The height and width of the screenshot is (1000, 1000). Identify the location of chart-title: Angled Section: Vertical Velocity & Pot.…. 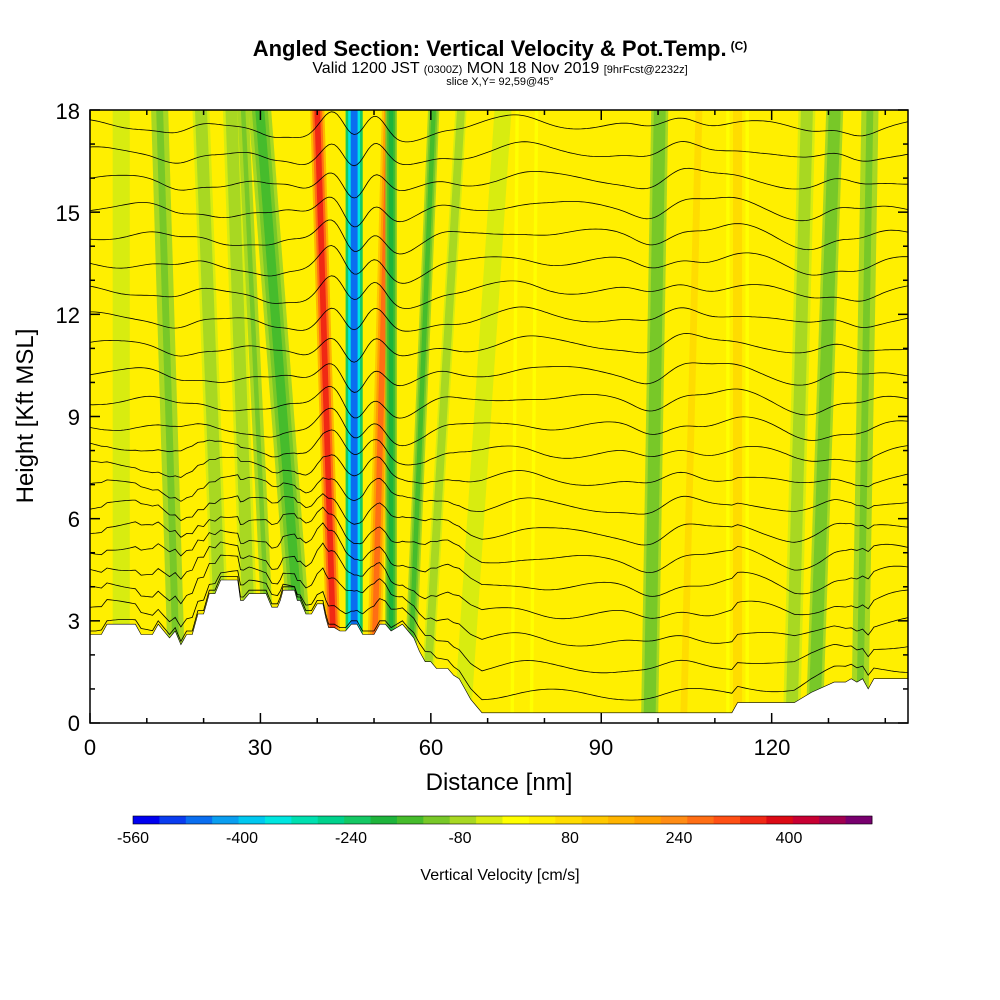
(500, 49).